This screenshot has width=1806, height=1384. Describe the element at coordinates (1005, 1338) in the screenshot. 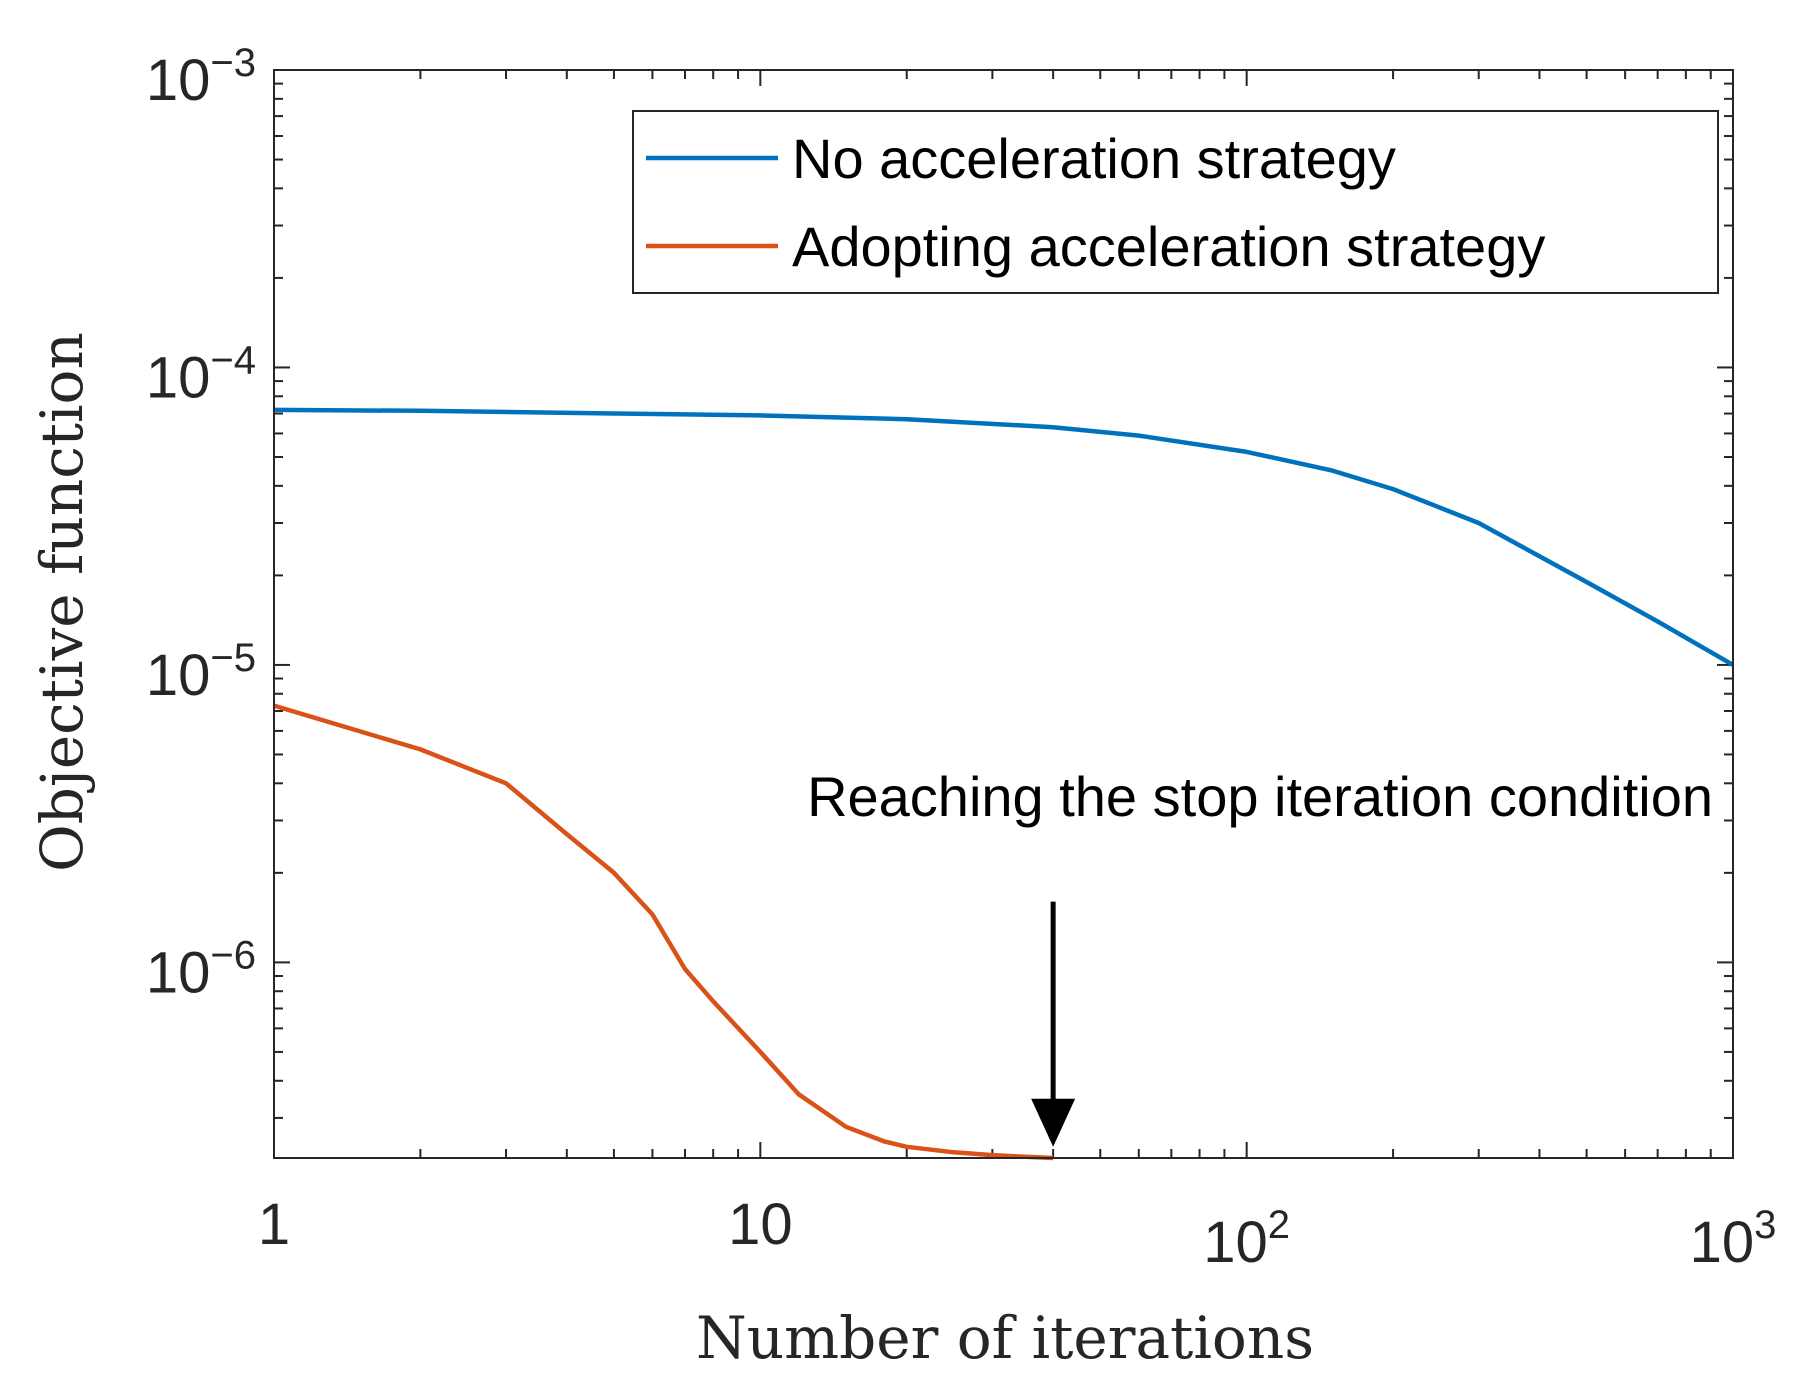

I see `x-axis-title: Number of iterations` at that location.